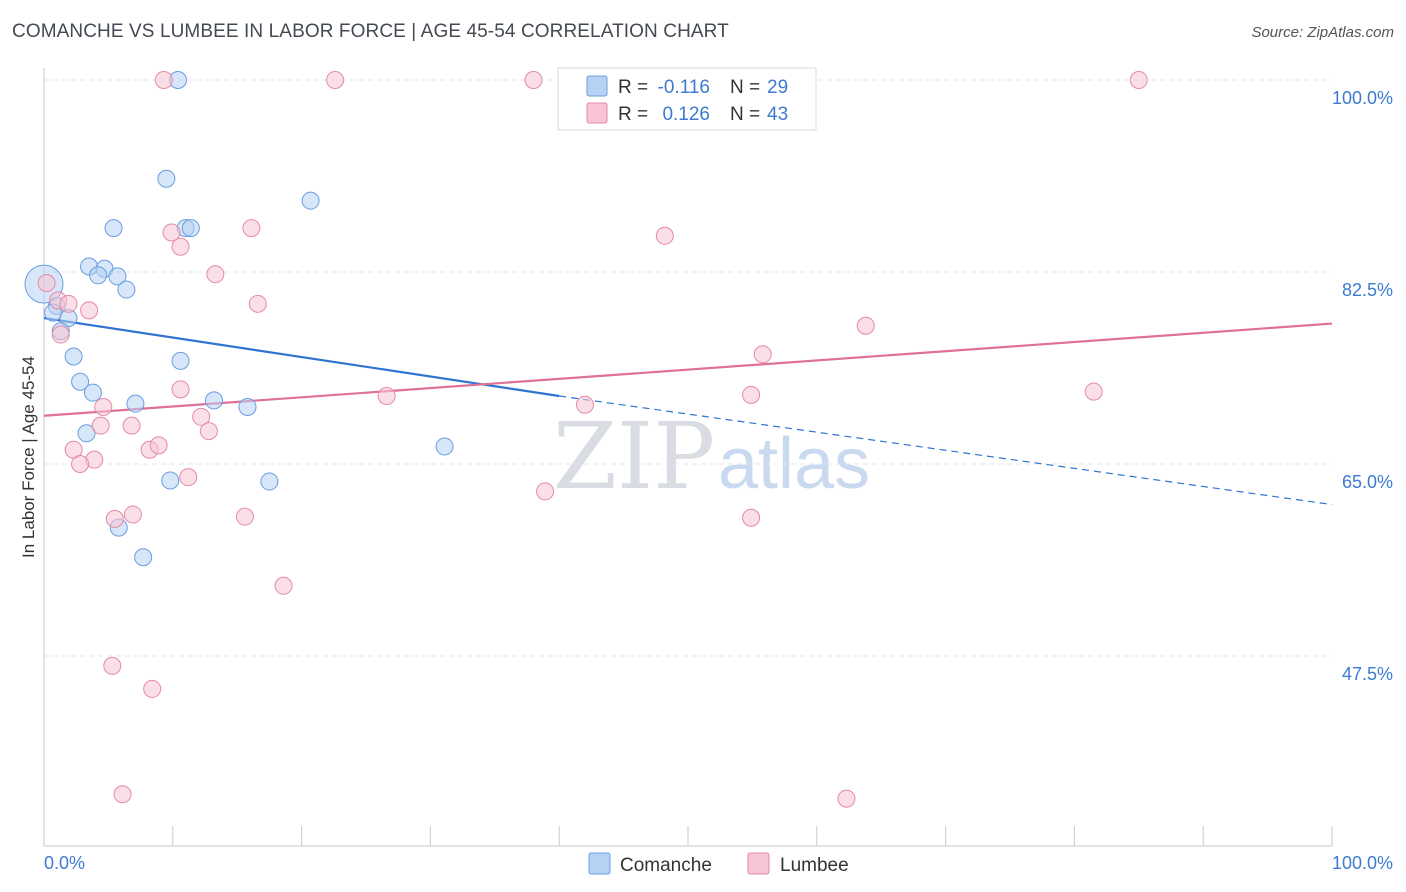 The width and height of the screenshot is (1406, 892). Describe the element at coordinates (599, 863) in the screenshot. I see `legend-comanche-swatch` at that location.